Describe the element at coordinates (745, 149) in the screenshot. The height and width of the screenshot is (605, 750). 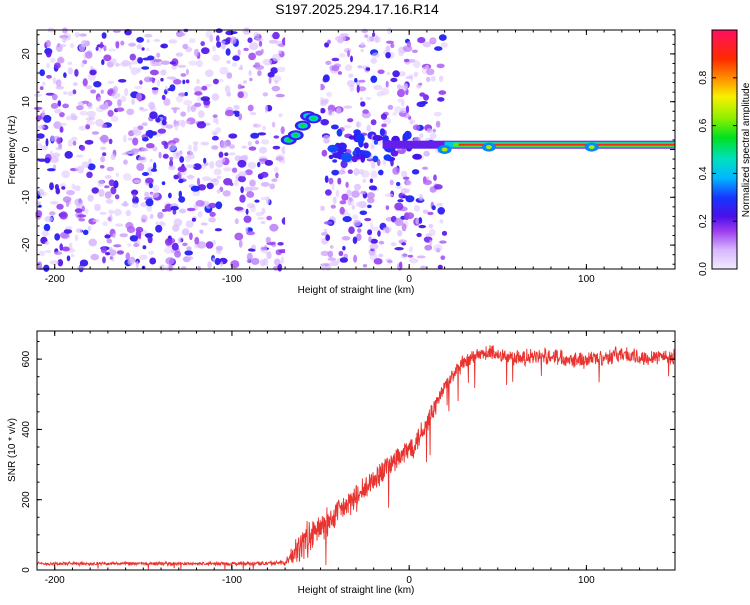
I see `colorbar-label: Normalized spectral amplitude` at that location.